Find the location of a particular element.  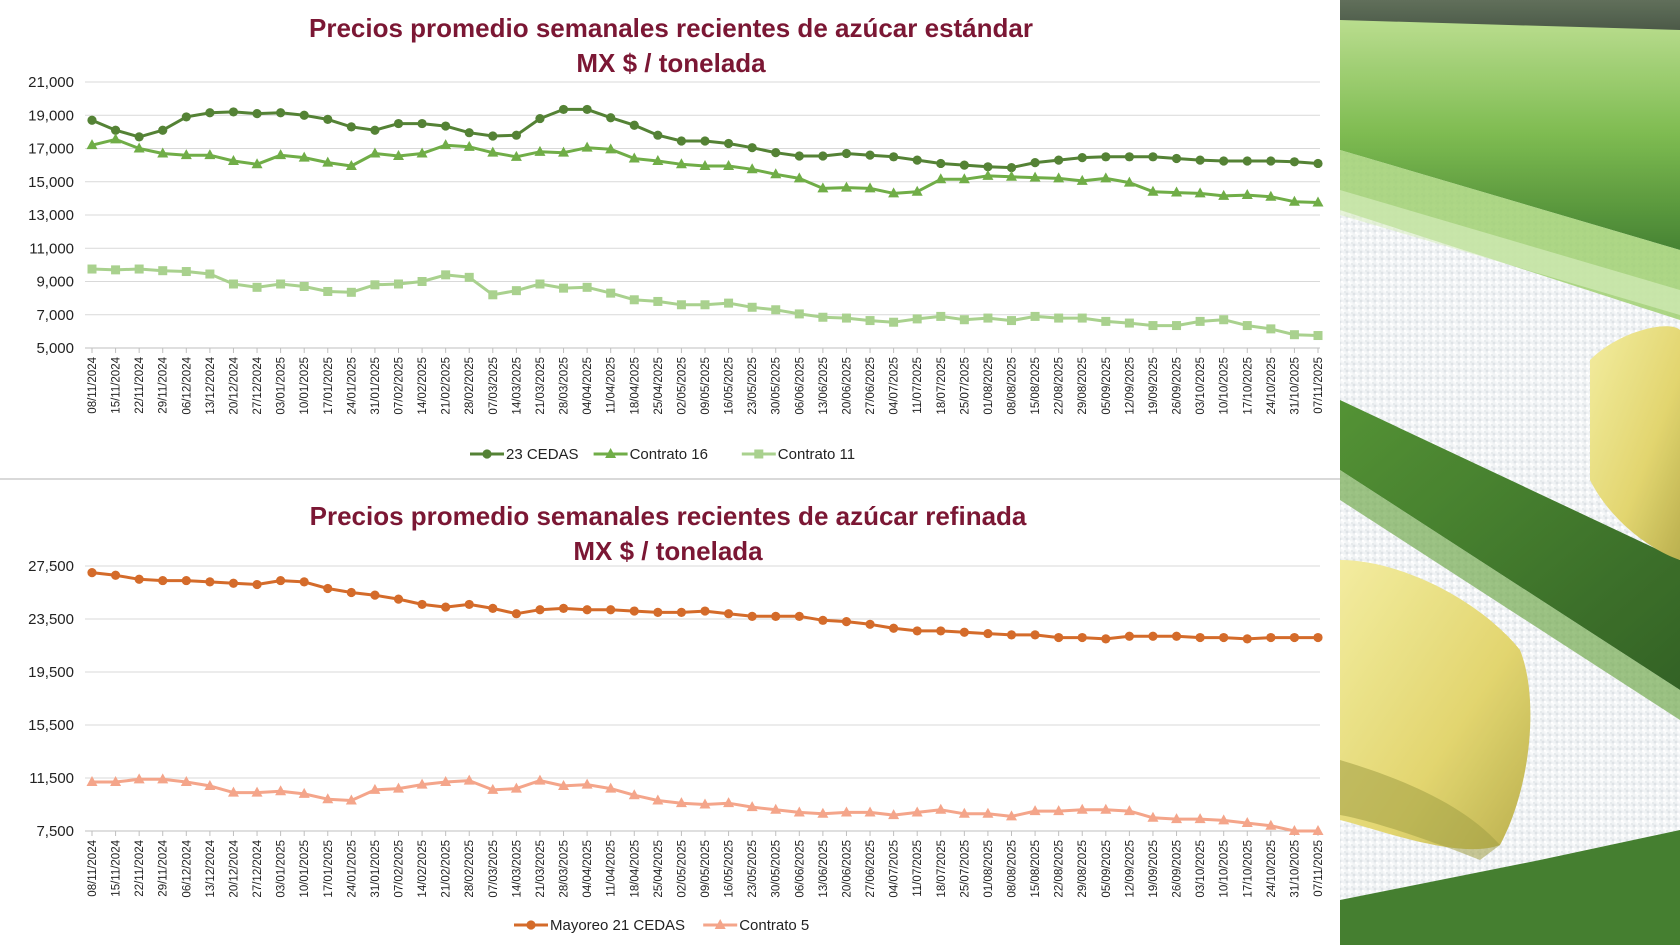

legend-item: Contrato 11 is located at coordinates (798, 454).